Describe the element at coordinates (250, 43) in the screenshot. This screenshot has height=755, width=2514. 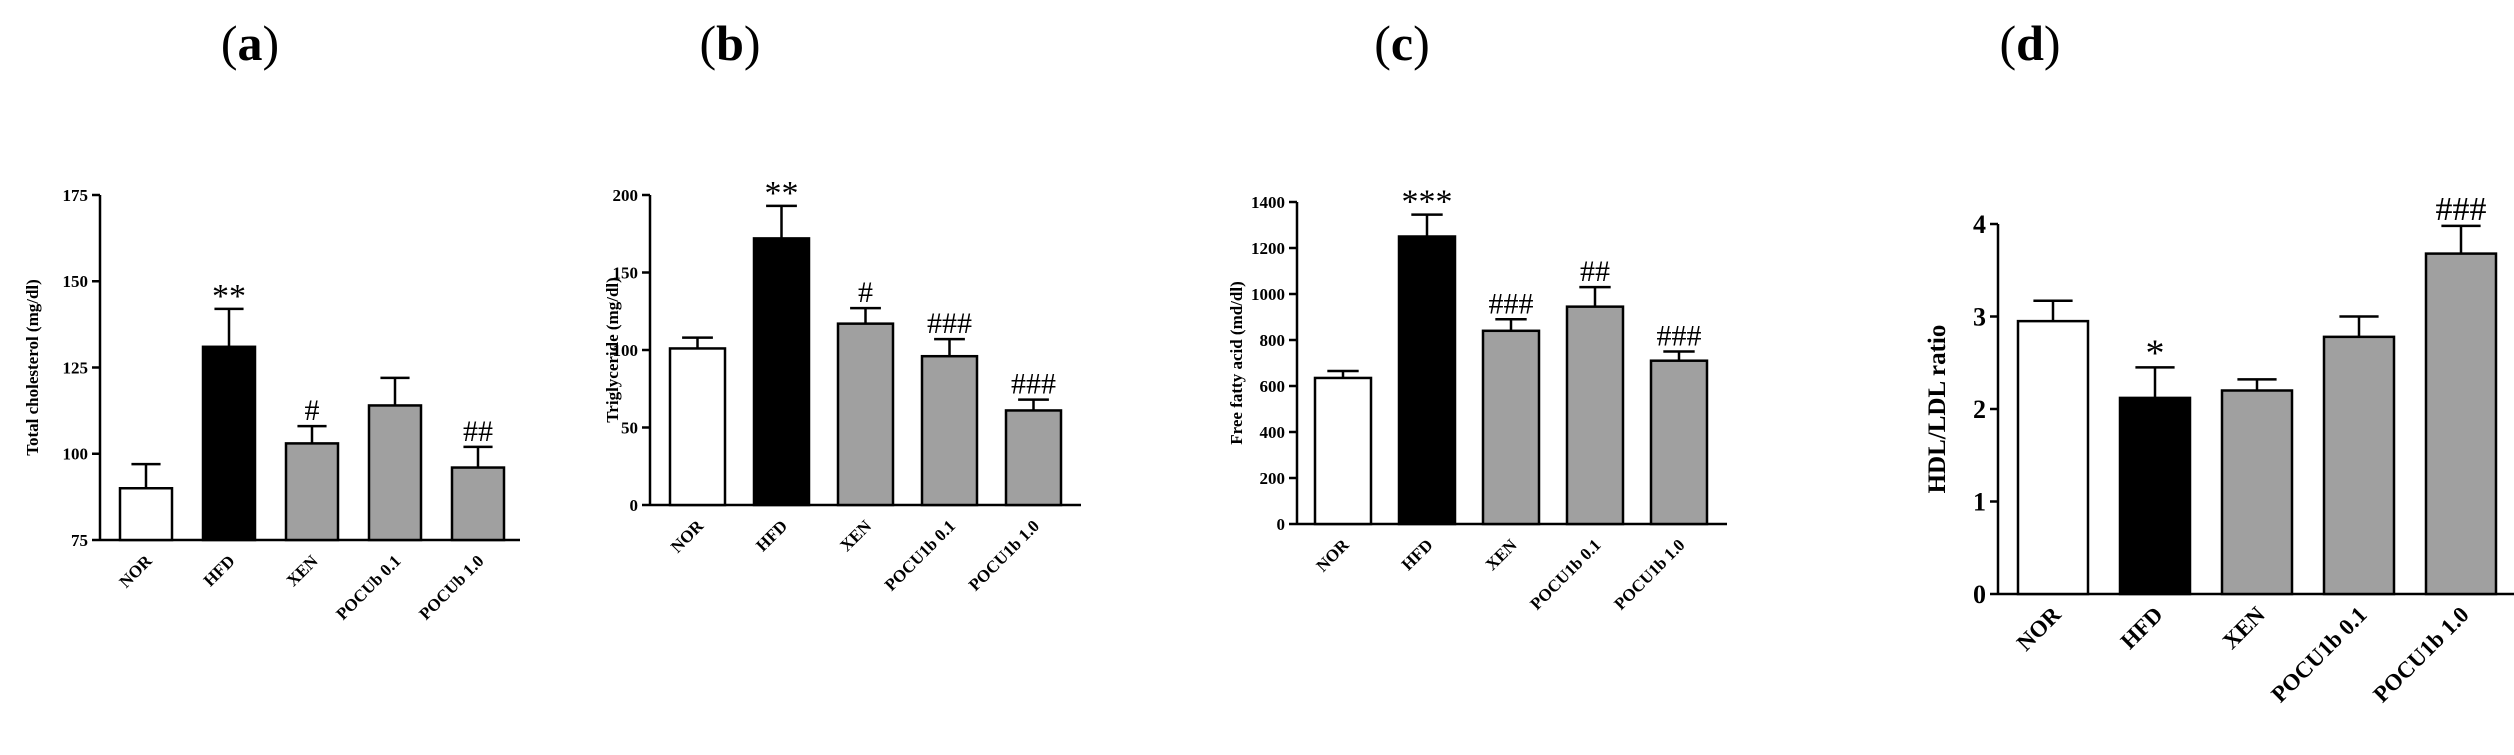
I see `panel-label-a: (a)` at that location.